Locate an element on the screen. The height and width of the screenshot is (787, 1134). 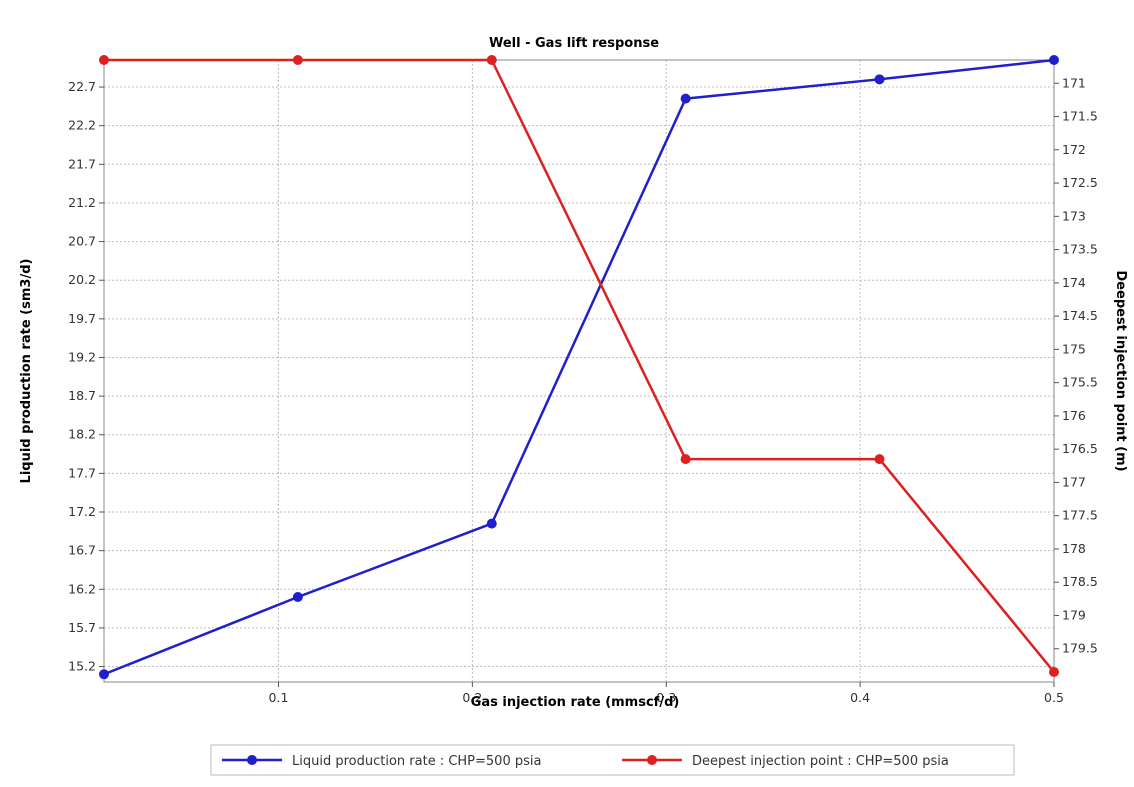
y-tick-label: 19.2 is located at coordinates (82, 356).